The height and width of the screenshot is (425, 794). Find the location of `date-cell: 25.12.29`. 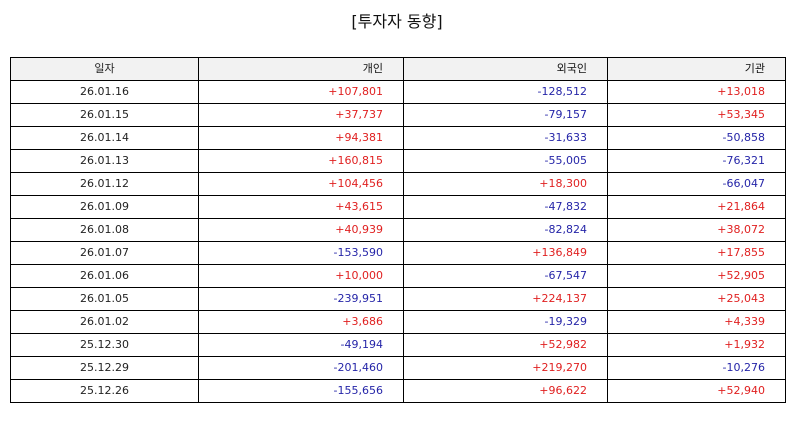

date-cell: 25.12.29 is located at coordinates (104, 368).